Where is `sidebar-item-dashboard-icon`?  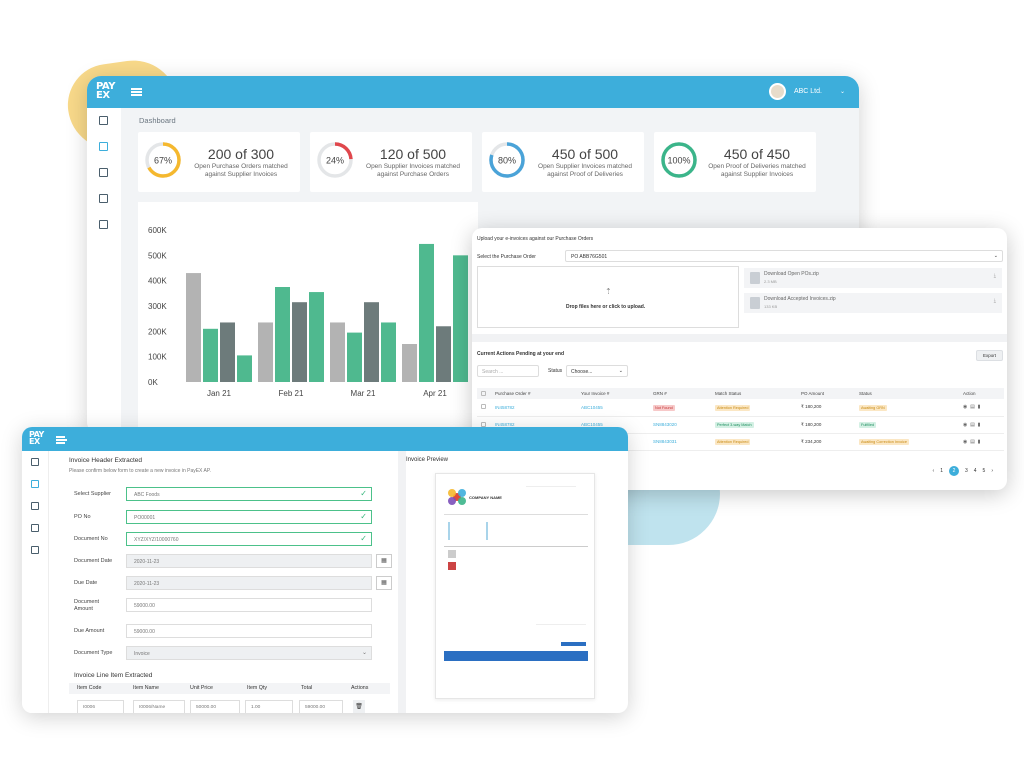
sidebar-item-dashboard-icon is located at coordinates (103, 146).